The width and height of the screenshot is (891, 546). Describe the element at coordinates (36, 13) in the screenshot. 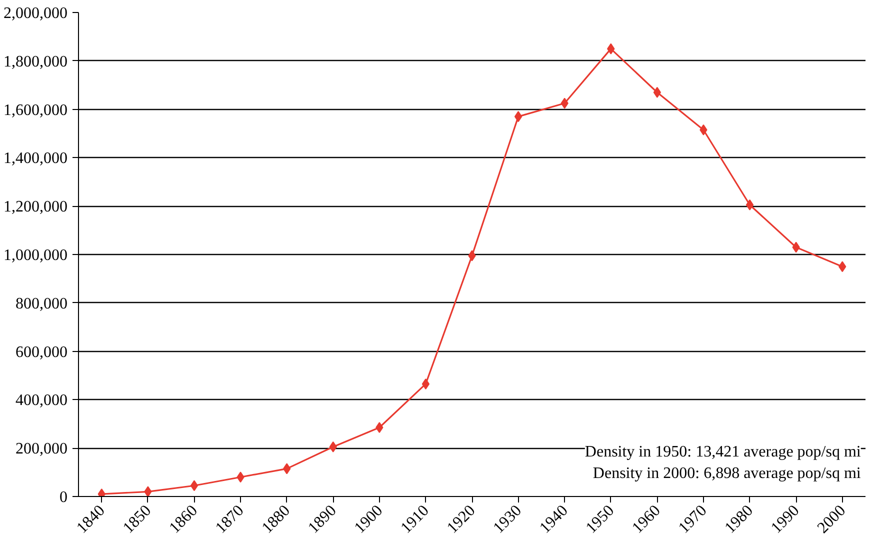

I see `y-tick-label: 2,000,000` at that location.